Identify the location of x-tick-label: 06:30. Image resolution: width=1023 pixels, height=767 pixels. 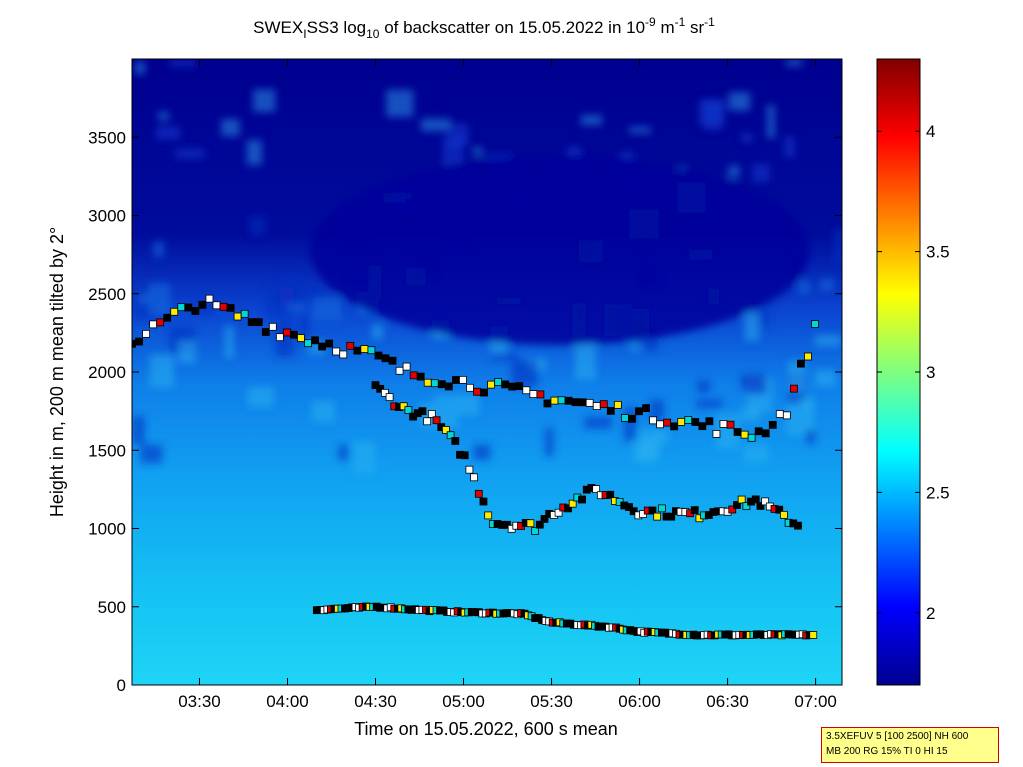
(727, 701).